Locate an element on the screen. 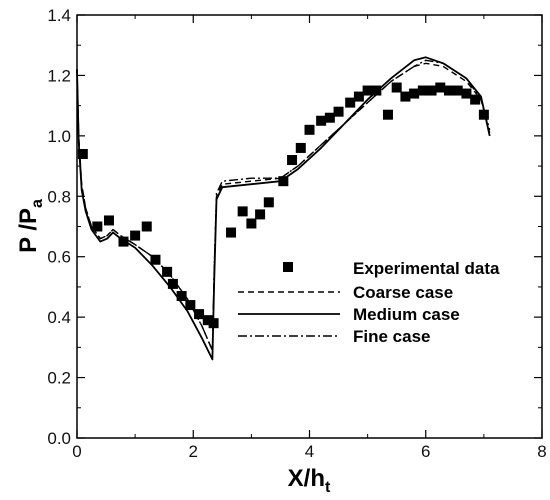  legend-label-experimental: Experimental data is located at coordinates (426, 268).